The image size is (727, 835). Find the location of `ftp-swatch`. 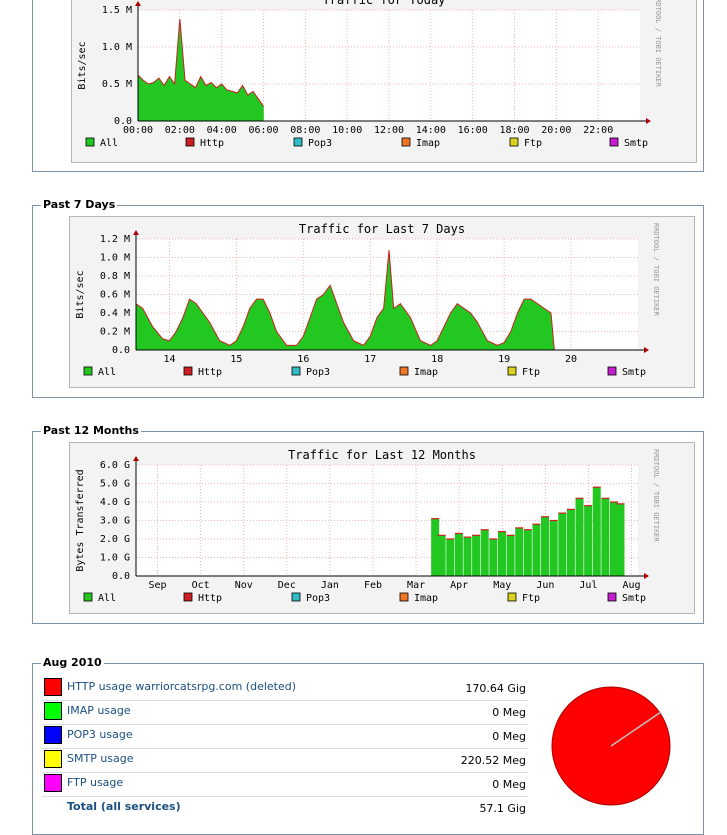

ftp-swatch is located at coordinates (53, 783).